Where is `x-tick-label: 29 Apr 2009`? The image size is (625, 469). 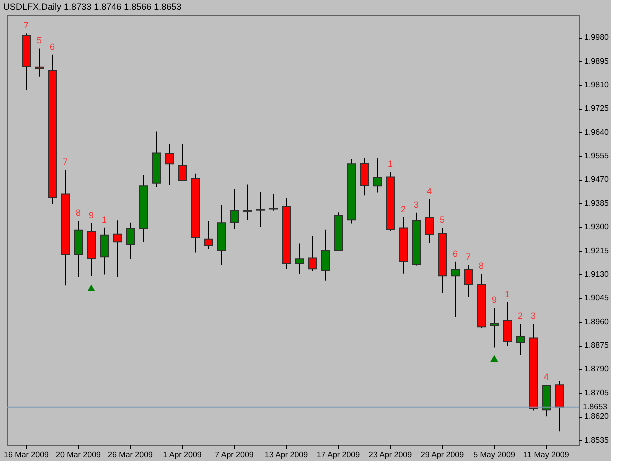
x-tick-label: 29 Apr 2009 is located at coordinates (442, 455).